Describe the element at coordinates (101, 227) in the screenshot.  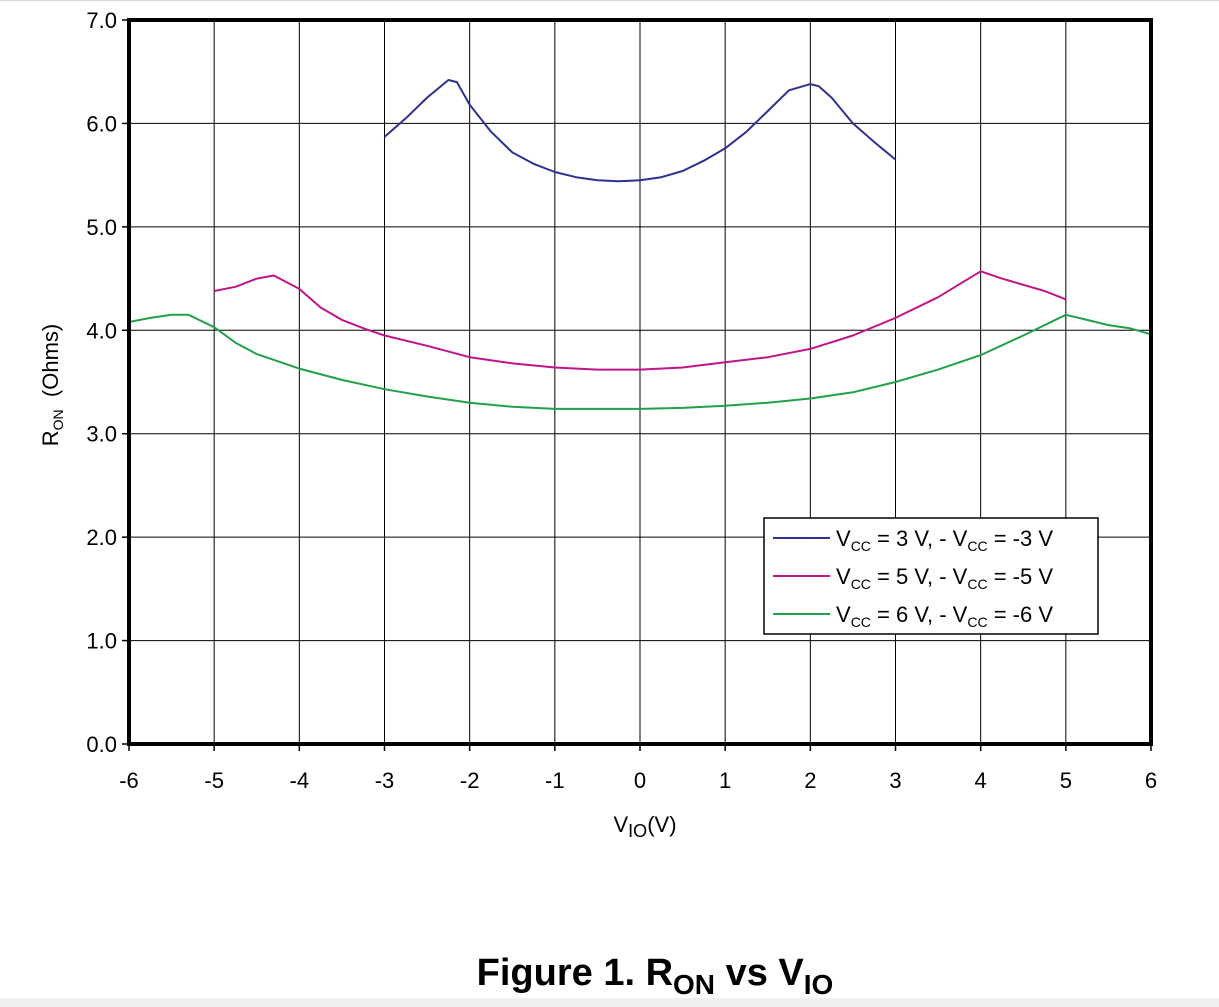
I see `y-tick-label: 5.0` at that location.